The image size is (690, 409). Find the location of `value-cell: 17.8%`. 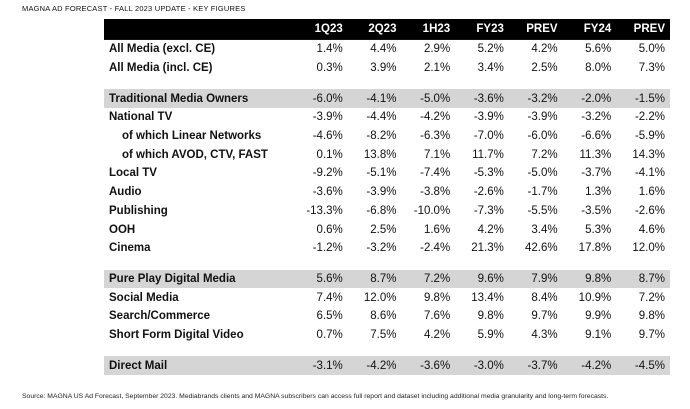

value-cell: 17.8% is located at coordinates (595, 248).